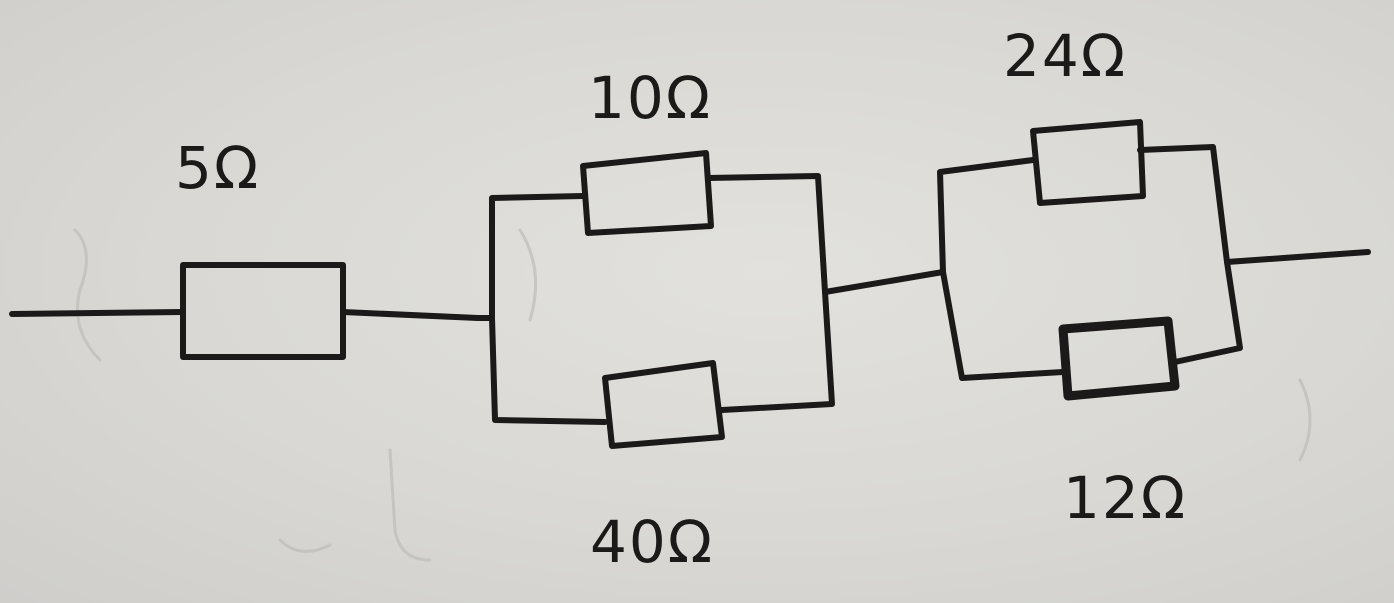 The height and width of the screenshot is (603, 1394). What do you see at coordinates (884, 282) in the screenshot?
I see `wire-group-a-to-group-b` at bounding box center [884, 282].